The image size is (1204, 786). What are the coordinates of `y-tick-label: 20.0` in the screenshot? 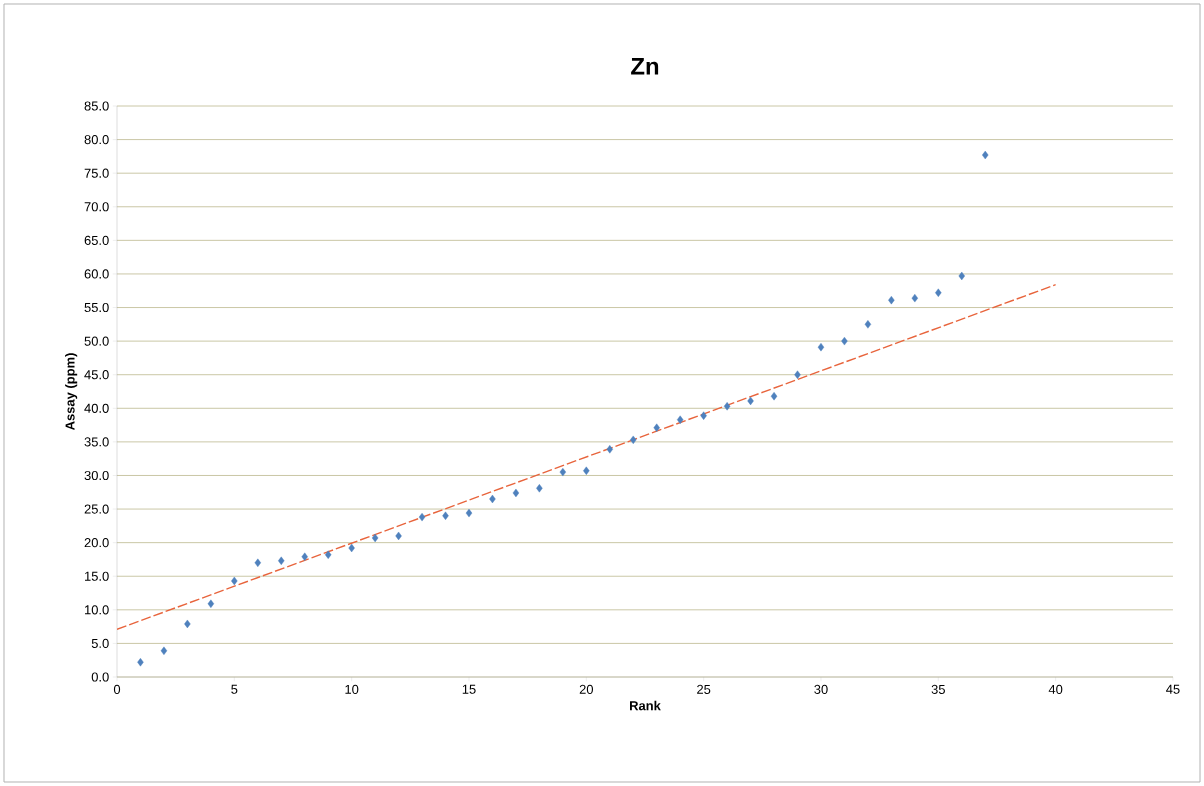 It's located at (96, 543).